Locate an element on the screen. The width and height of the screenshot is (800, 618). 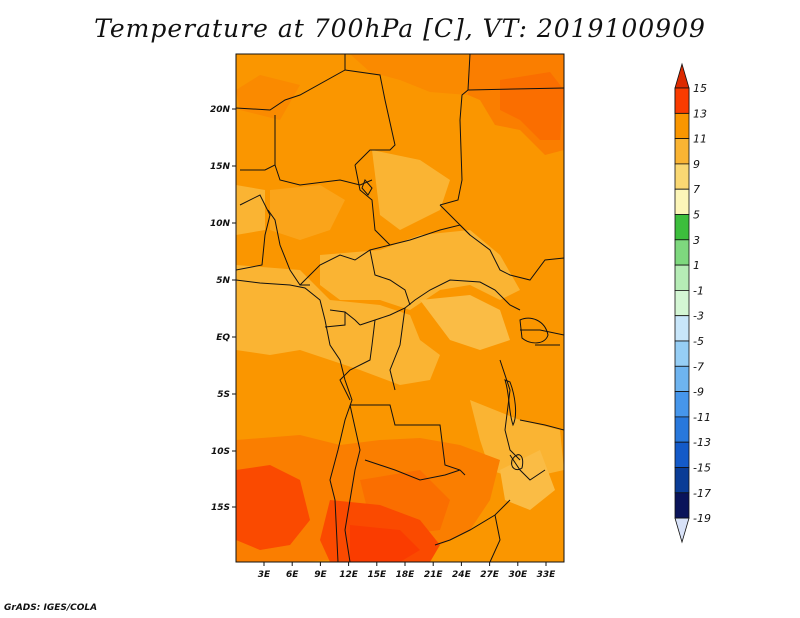
lat-tick-label: 10N is located at coordinates (220, 224).